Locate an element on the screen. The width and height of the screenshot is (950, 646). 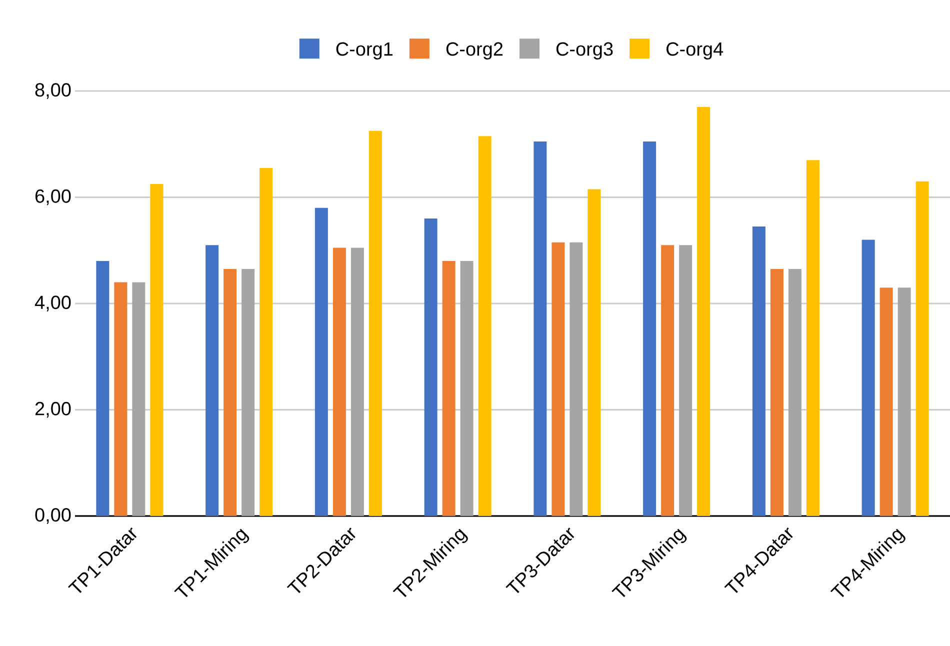
y-tick-label: 6,00 is located at coordinates (53, 197).